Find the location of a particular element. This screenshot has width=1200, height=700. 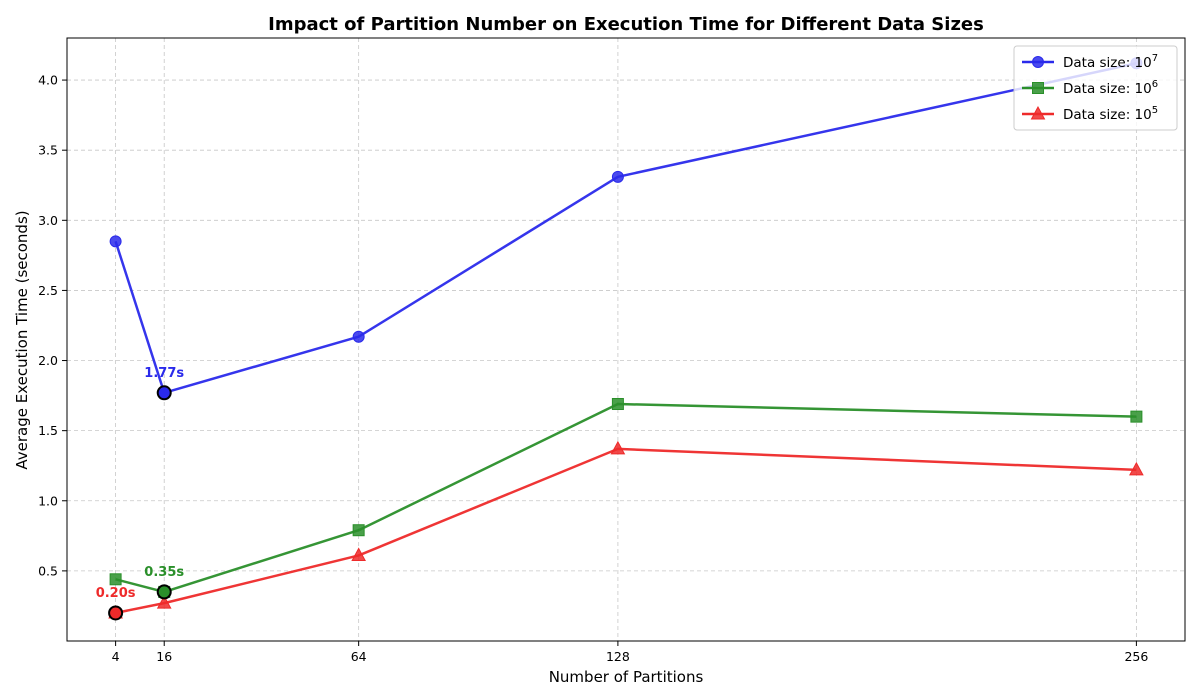

legend-item: Data size: 106 is located at coordinates (1090, 88).